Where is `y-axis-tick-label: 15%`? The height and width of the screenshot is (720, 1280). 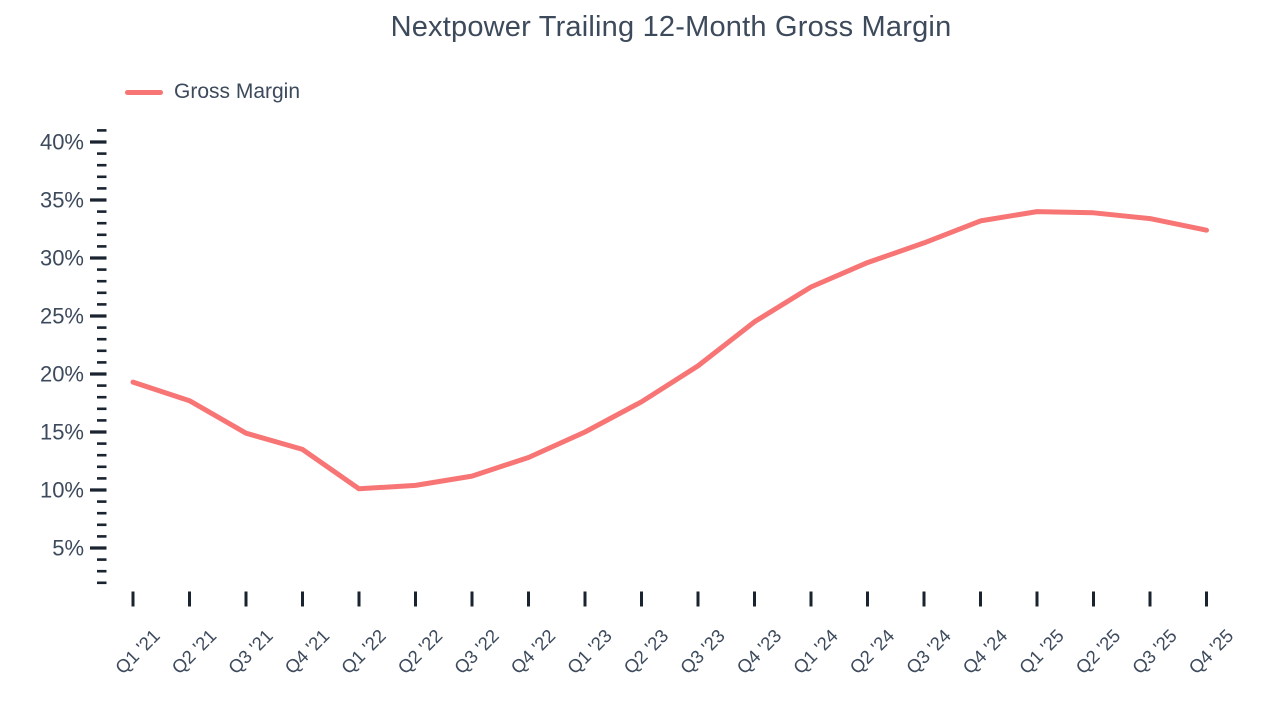
y-axis-tick-label: 15% is located at coordinates (62, 432).